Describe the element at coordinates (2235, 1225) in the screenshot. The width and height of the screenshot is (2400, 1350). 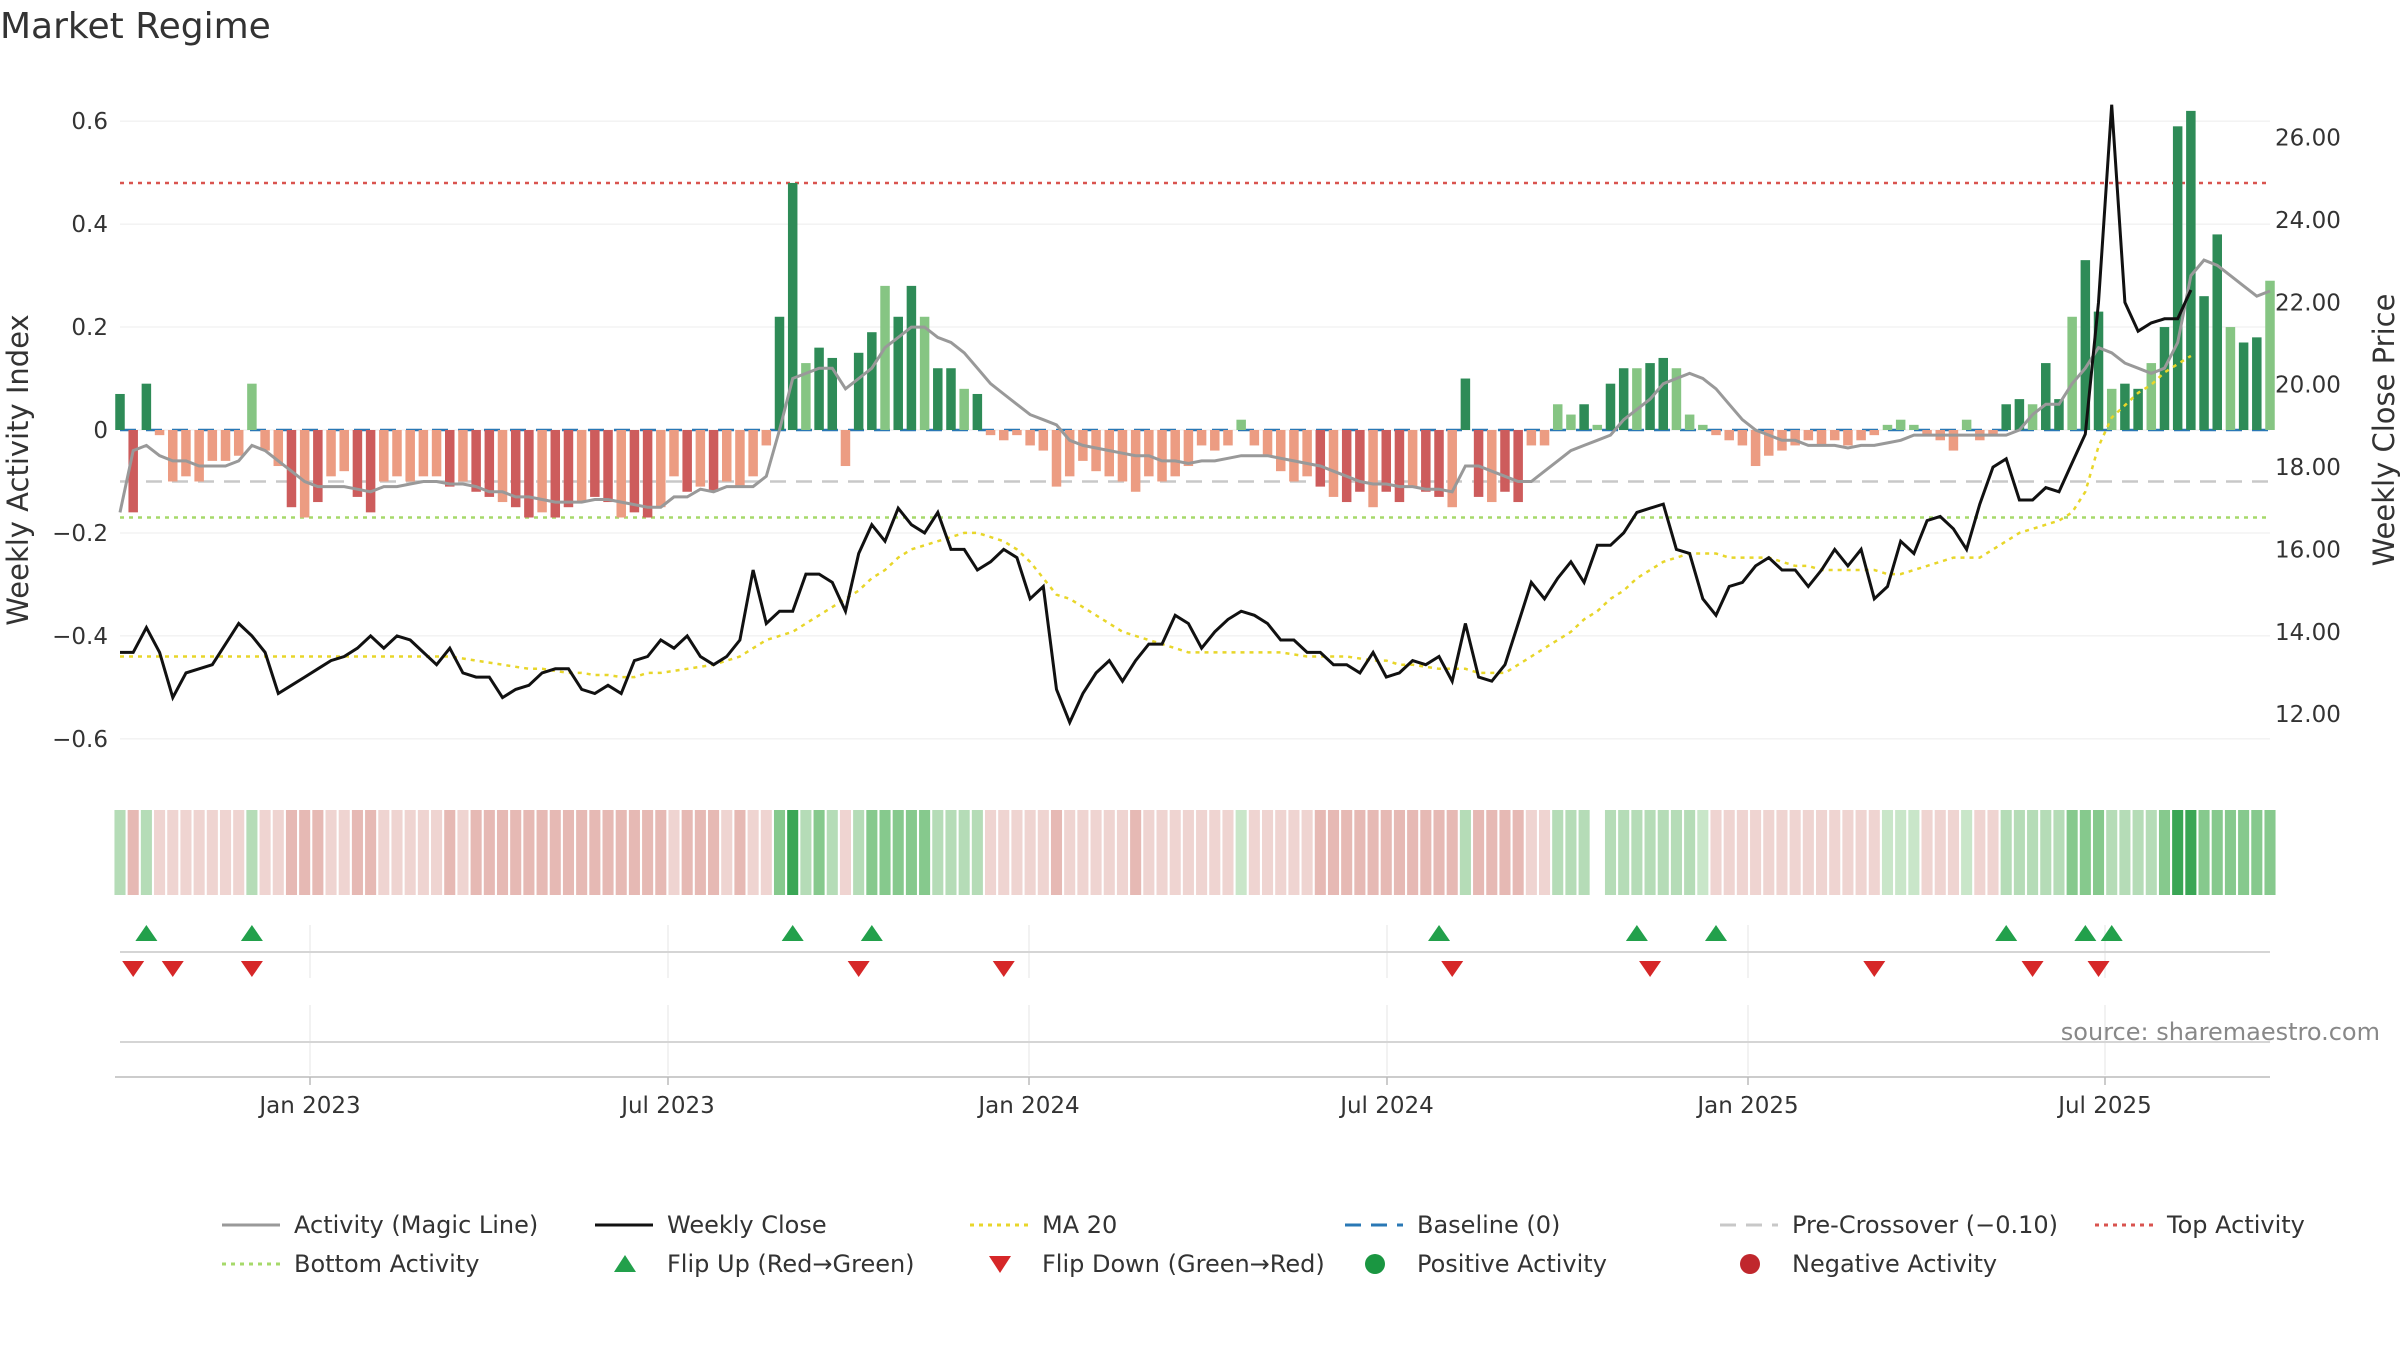
I see `legend-label: Top Activity` at that location.